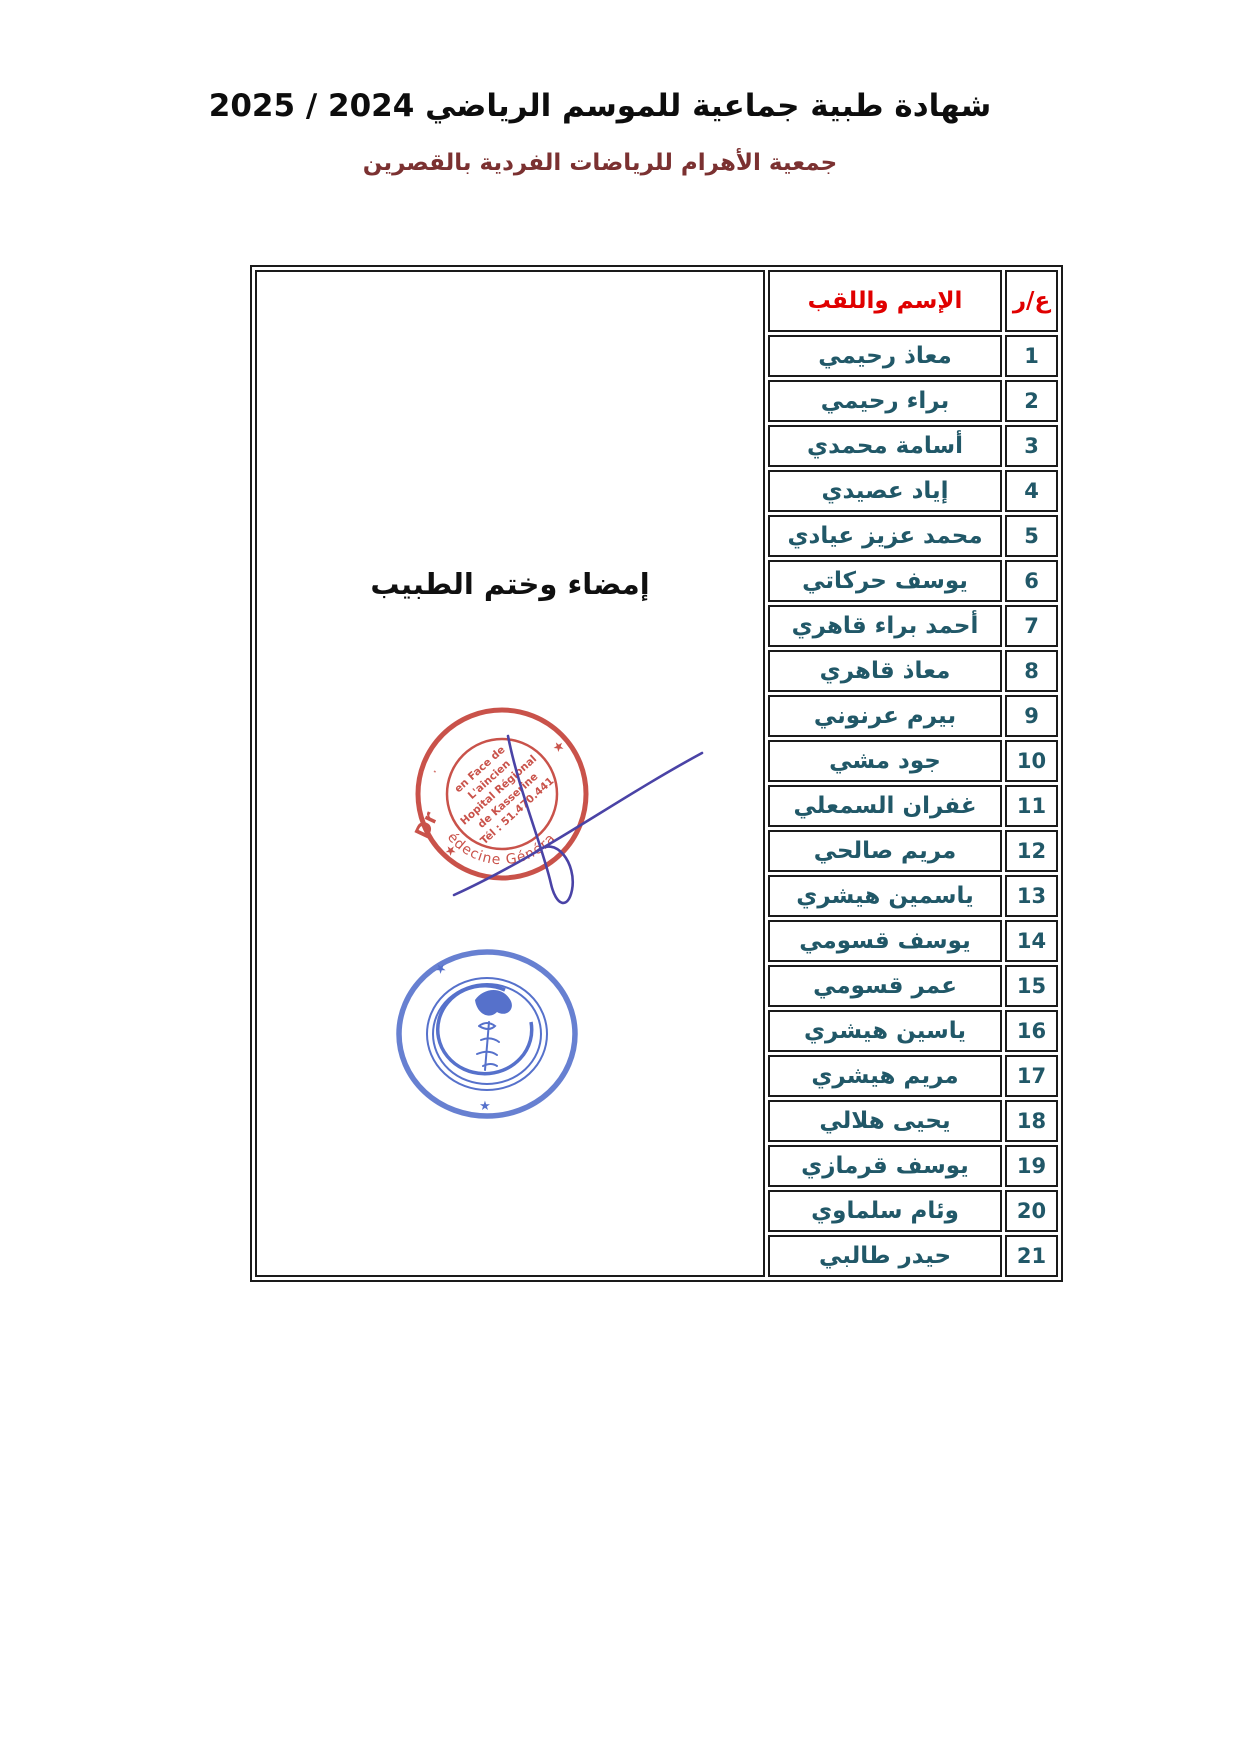  Describe the element at coordinates (885, 851) in the screenshot. I see `player-name-cell: مريم صالحي` at that location.